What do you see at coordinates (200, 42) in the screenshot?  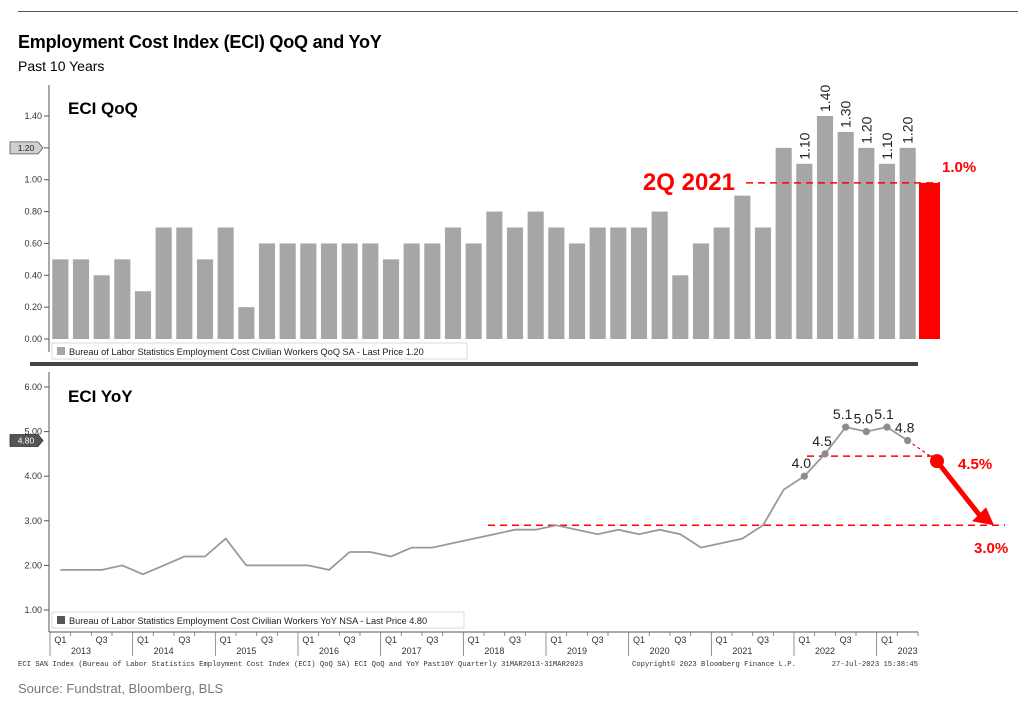 I see `chart-title: Employment Cost Index (ECI) QoQ and YoY` at bounding box center [200, 42].